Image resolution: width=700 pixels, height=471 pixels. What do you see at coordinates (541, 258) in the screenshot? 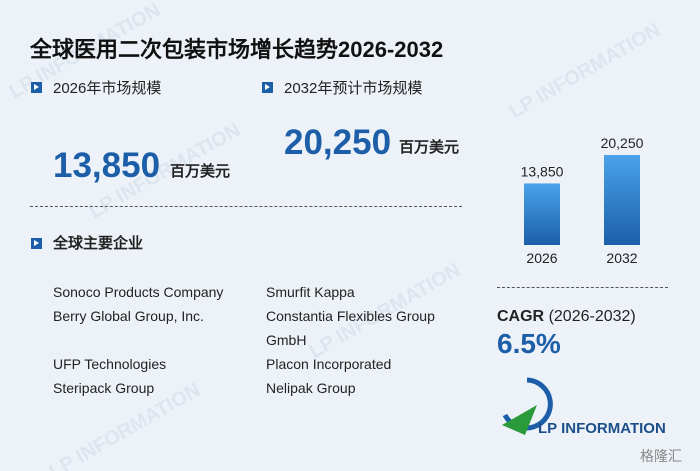
I see `x-tick-label: 2026` at bounding box center [541, 258].